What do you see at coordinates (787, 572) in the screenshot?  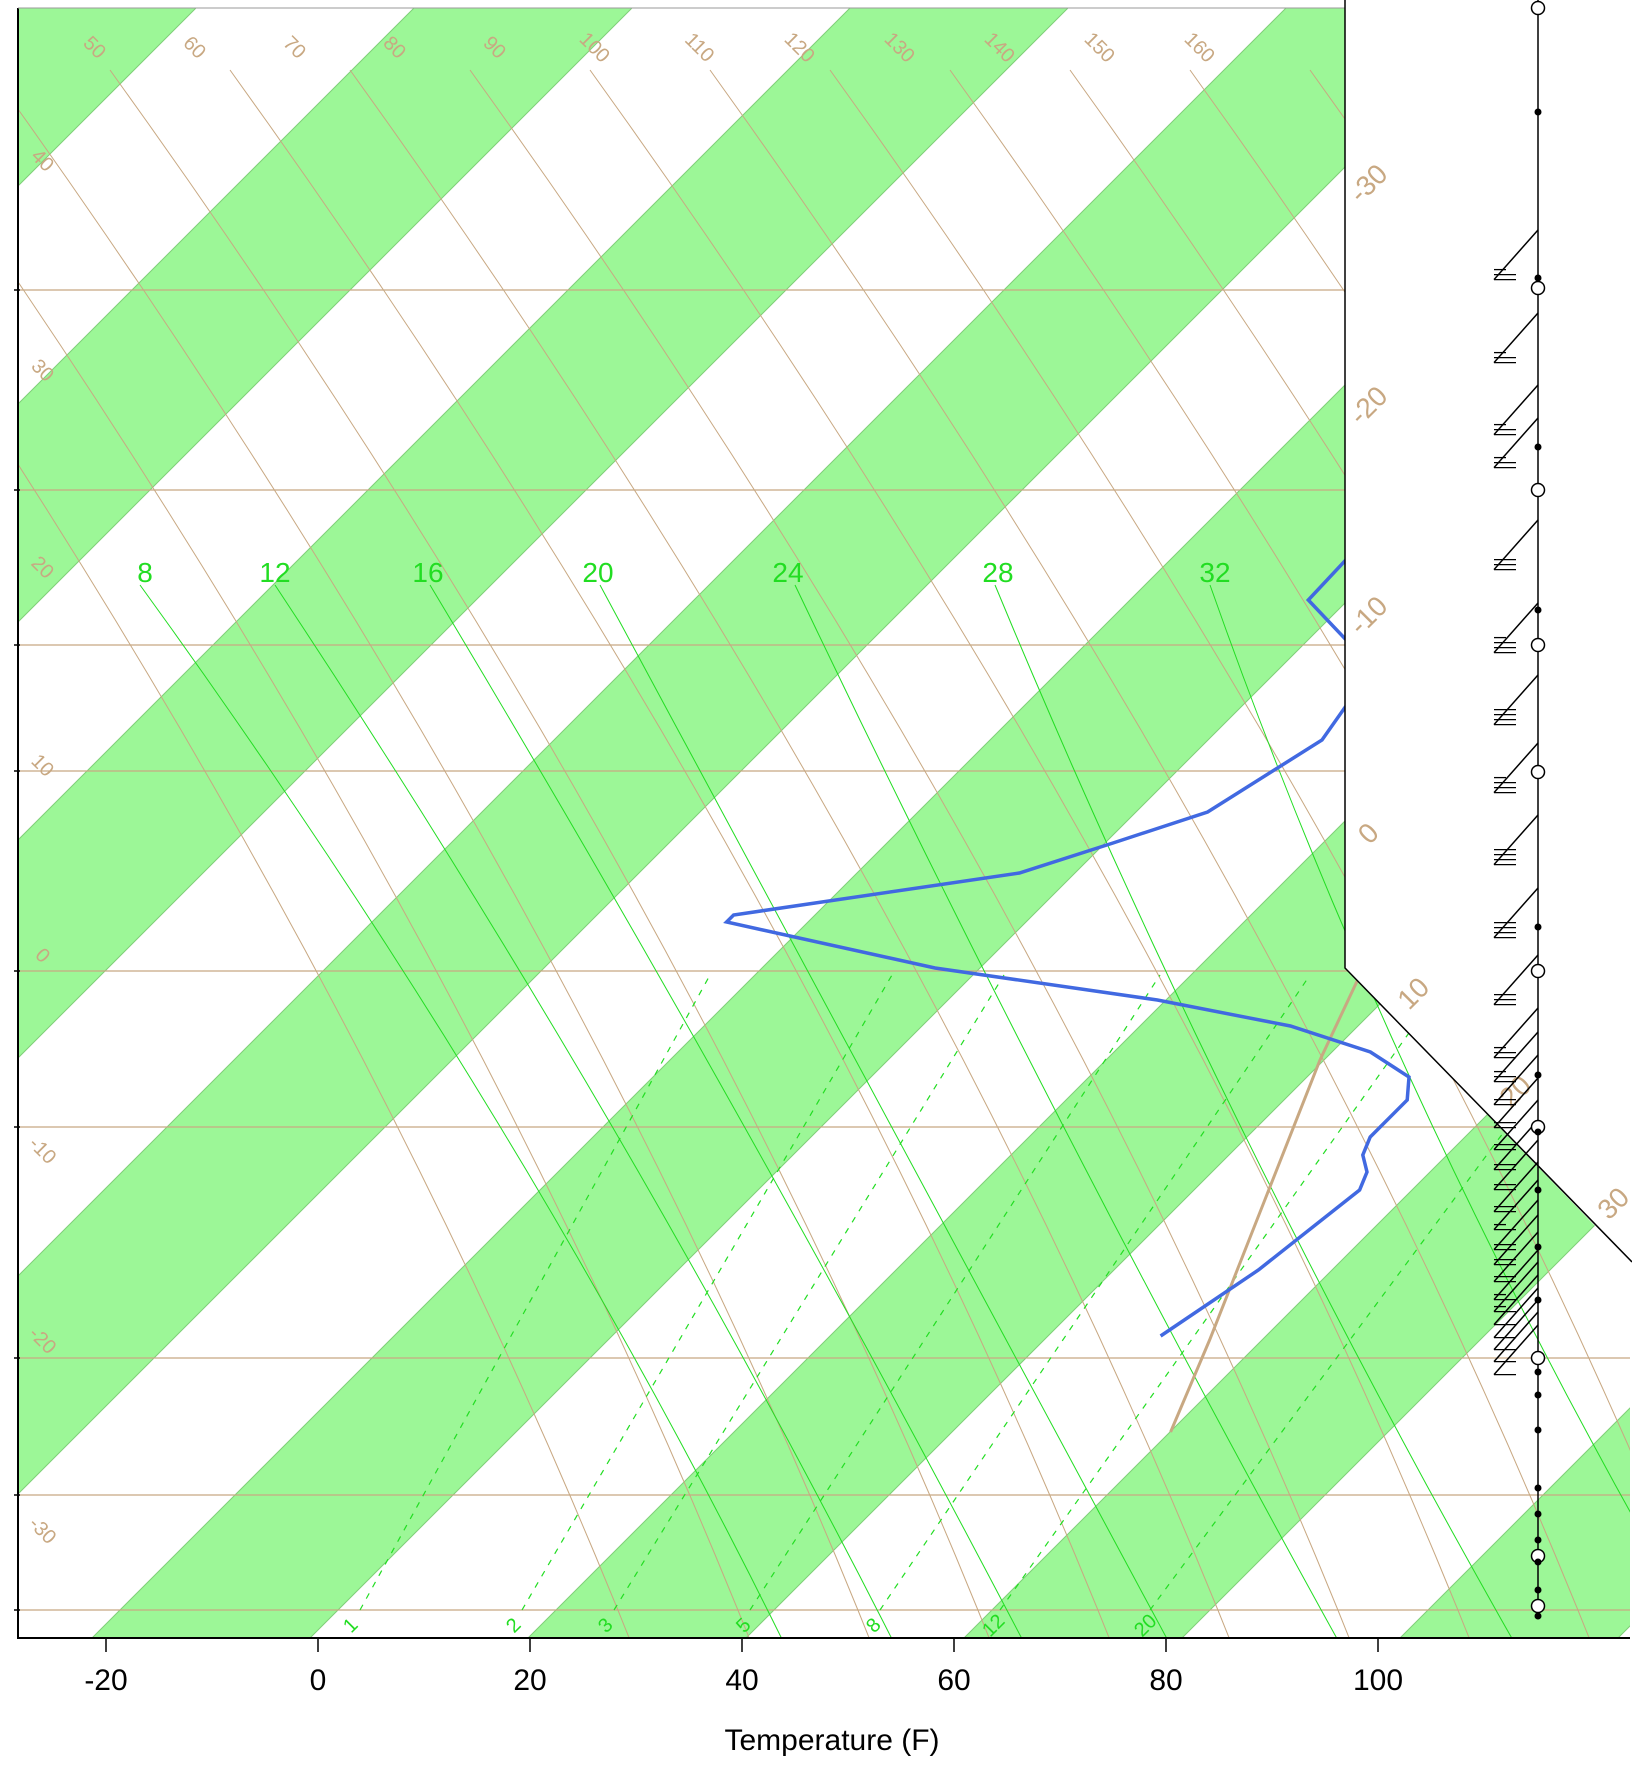 I see `mixing-ratio-top-label: 24` at bounding box center [787, 572].